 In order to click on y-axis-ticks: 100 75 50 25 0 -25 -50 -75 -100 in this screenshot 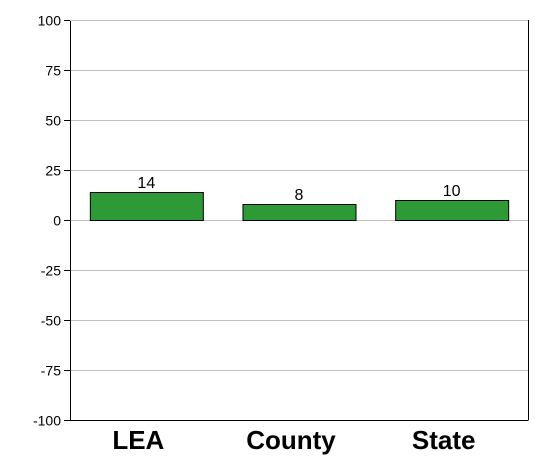, I will do `click(51, 221)`.